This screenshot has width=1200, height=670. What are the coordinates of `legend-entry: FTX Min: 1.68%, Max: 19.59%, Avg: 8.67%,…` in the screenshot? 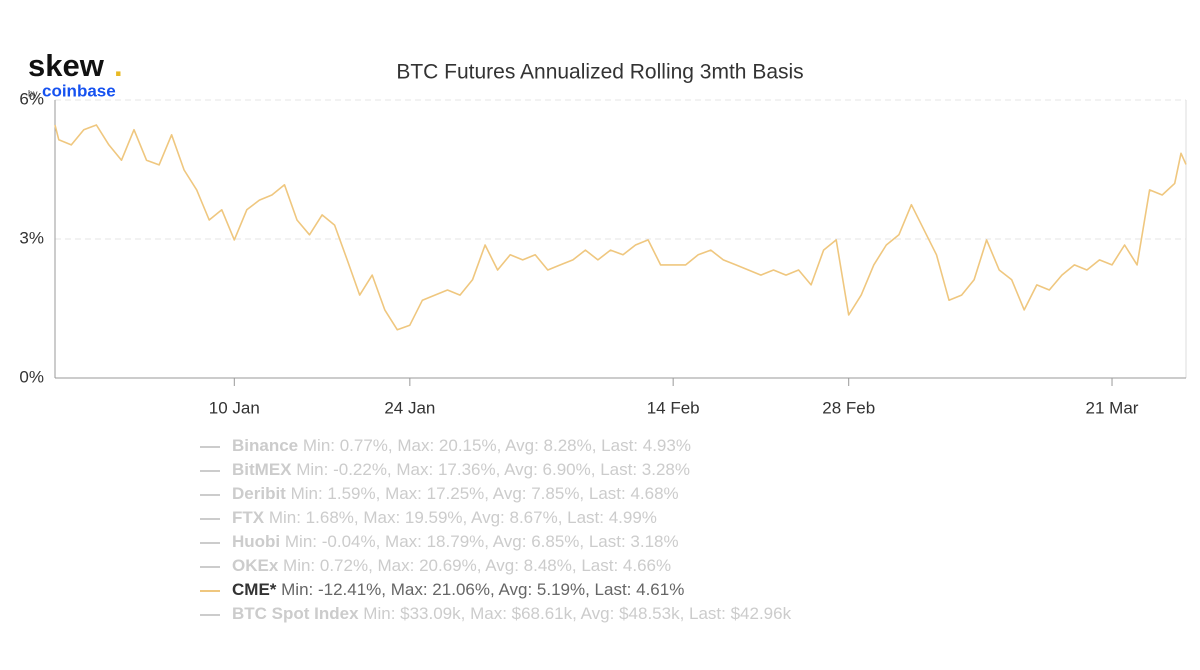 It's located at (444, 517).